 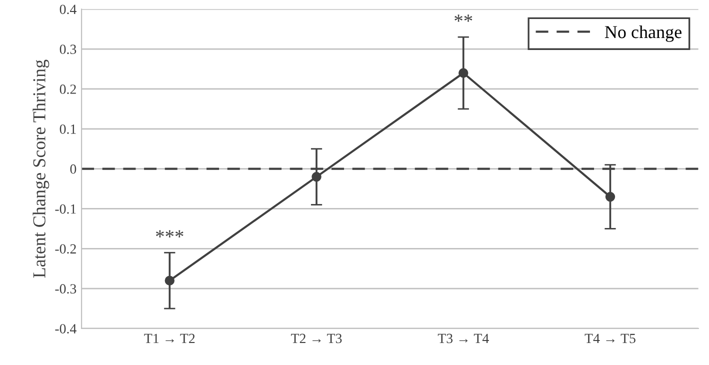 I want to click on y-tick-label: -0.2, so click(x=65, y=249).